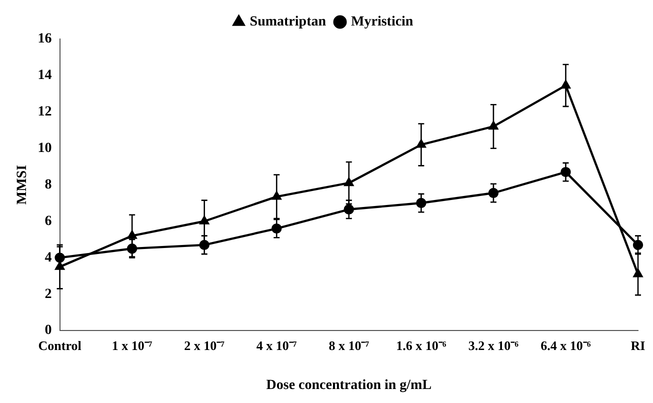 The width and height of the screenshot is (653, 403). Describe the element at coordinates (132, 345) in the screenshot. I see `x-tick-label: 1 x 10⁻⁷` at that location.